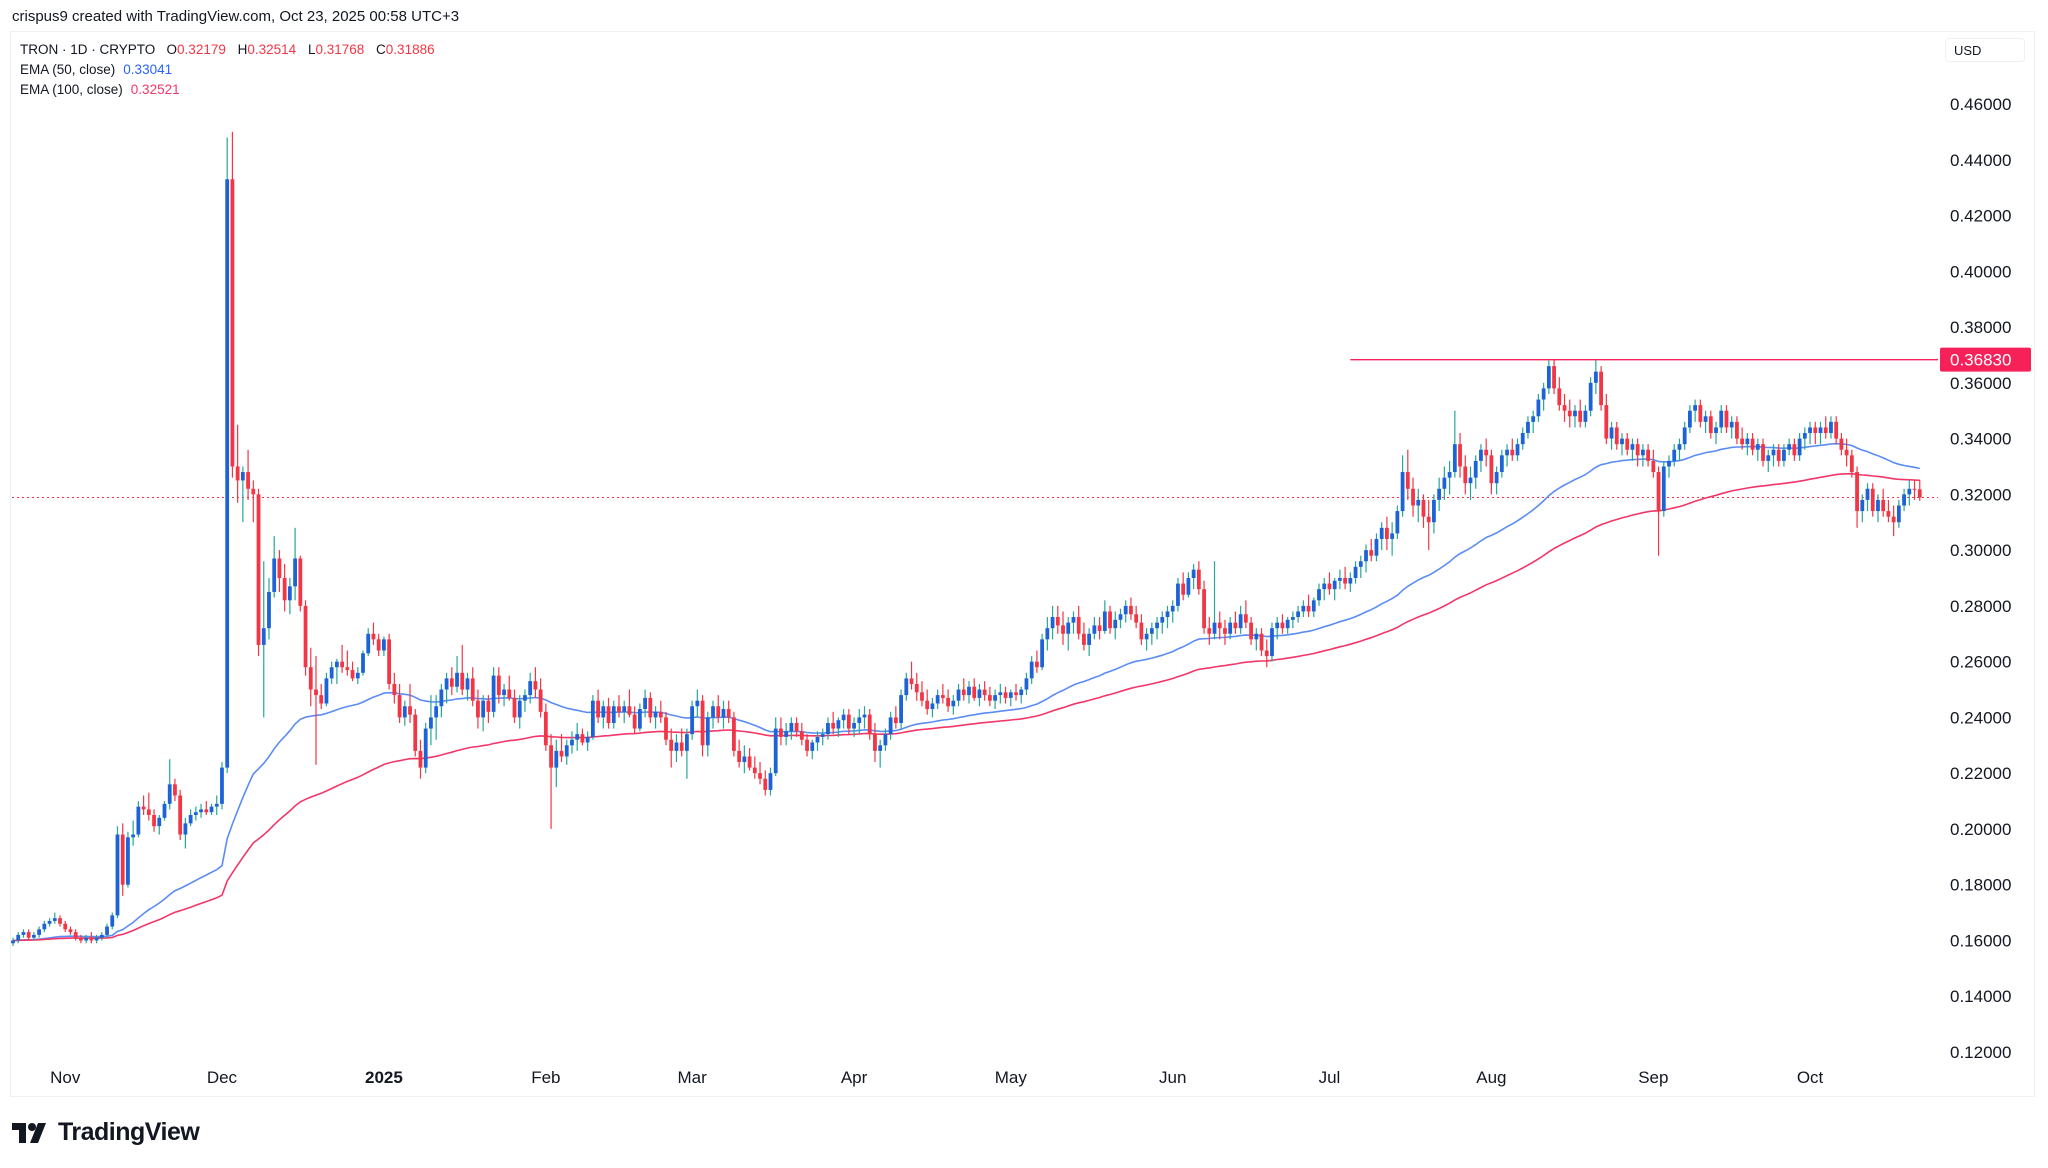 The width and height of the screenshot is (2048, 1168). I want to click on ema50-label: EMA (50, close), so click(68, 69).